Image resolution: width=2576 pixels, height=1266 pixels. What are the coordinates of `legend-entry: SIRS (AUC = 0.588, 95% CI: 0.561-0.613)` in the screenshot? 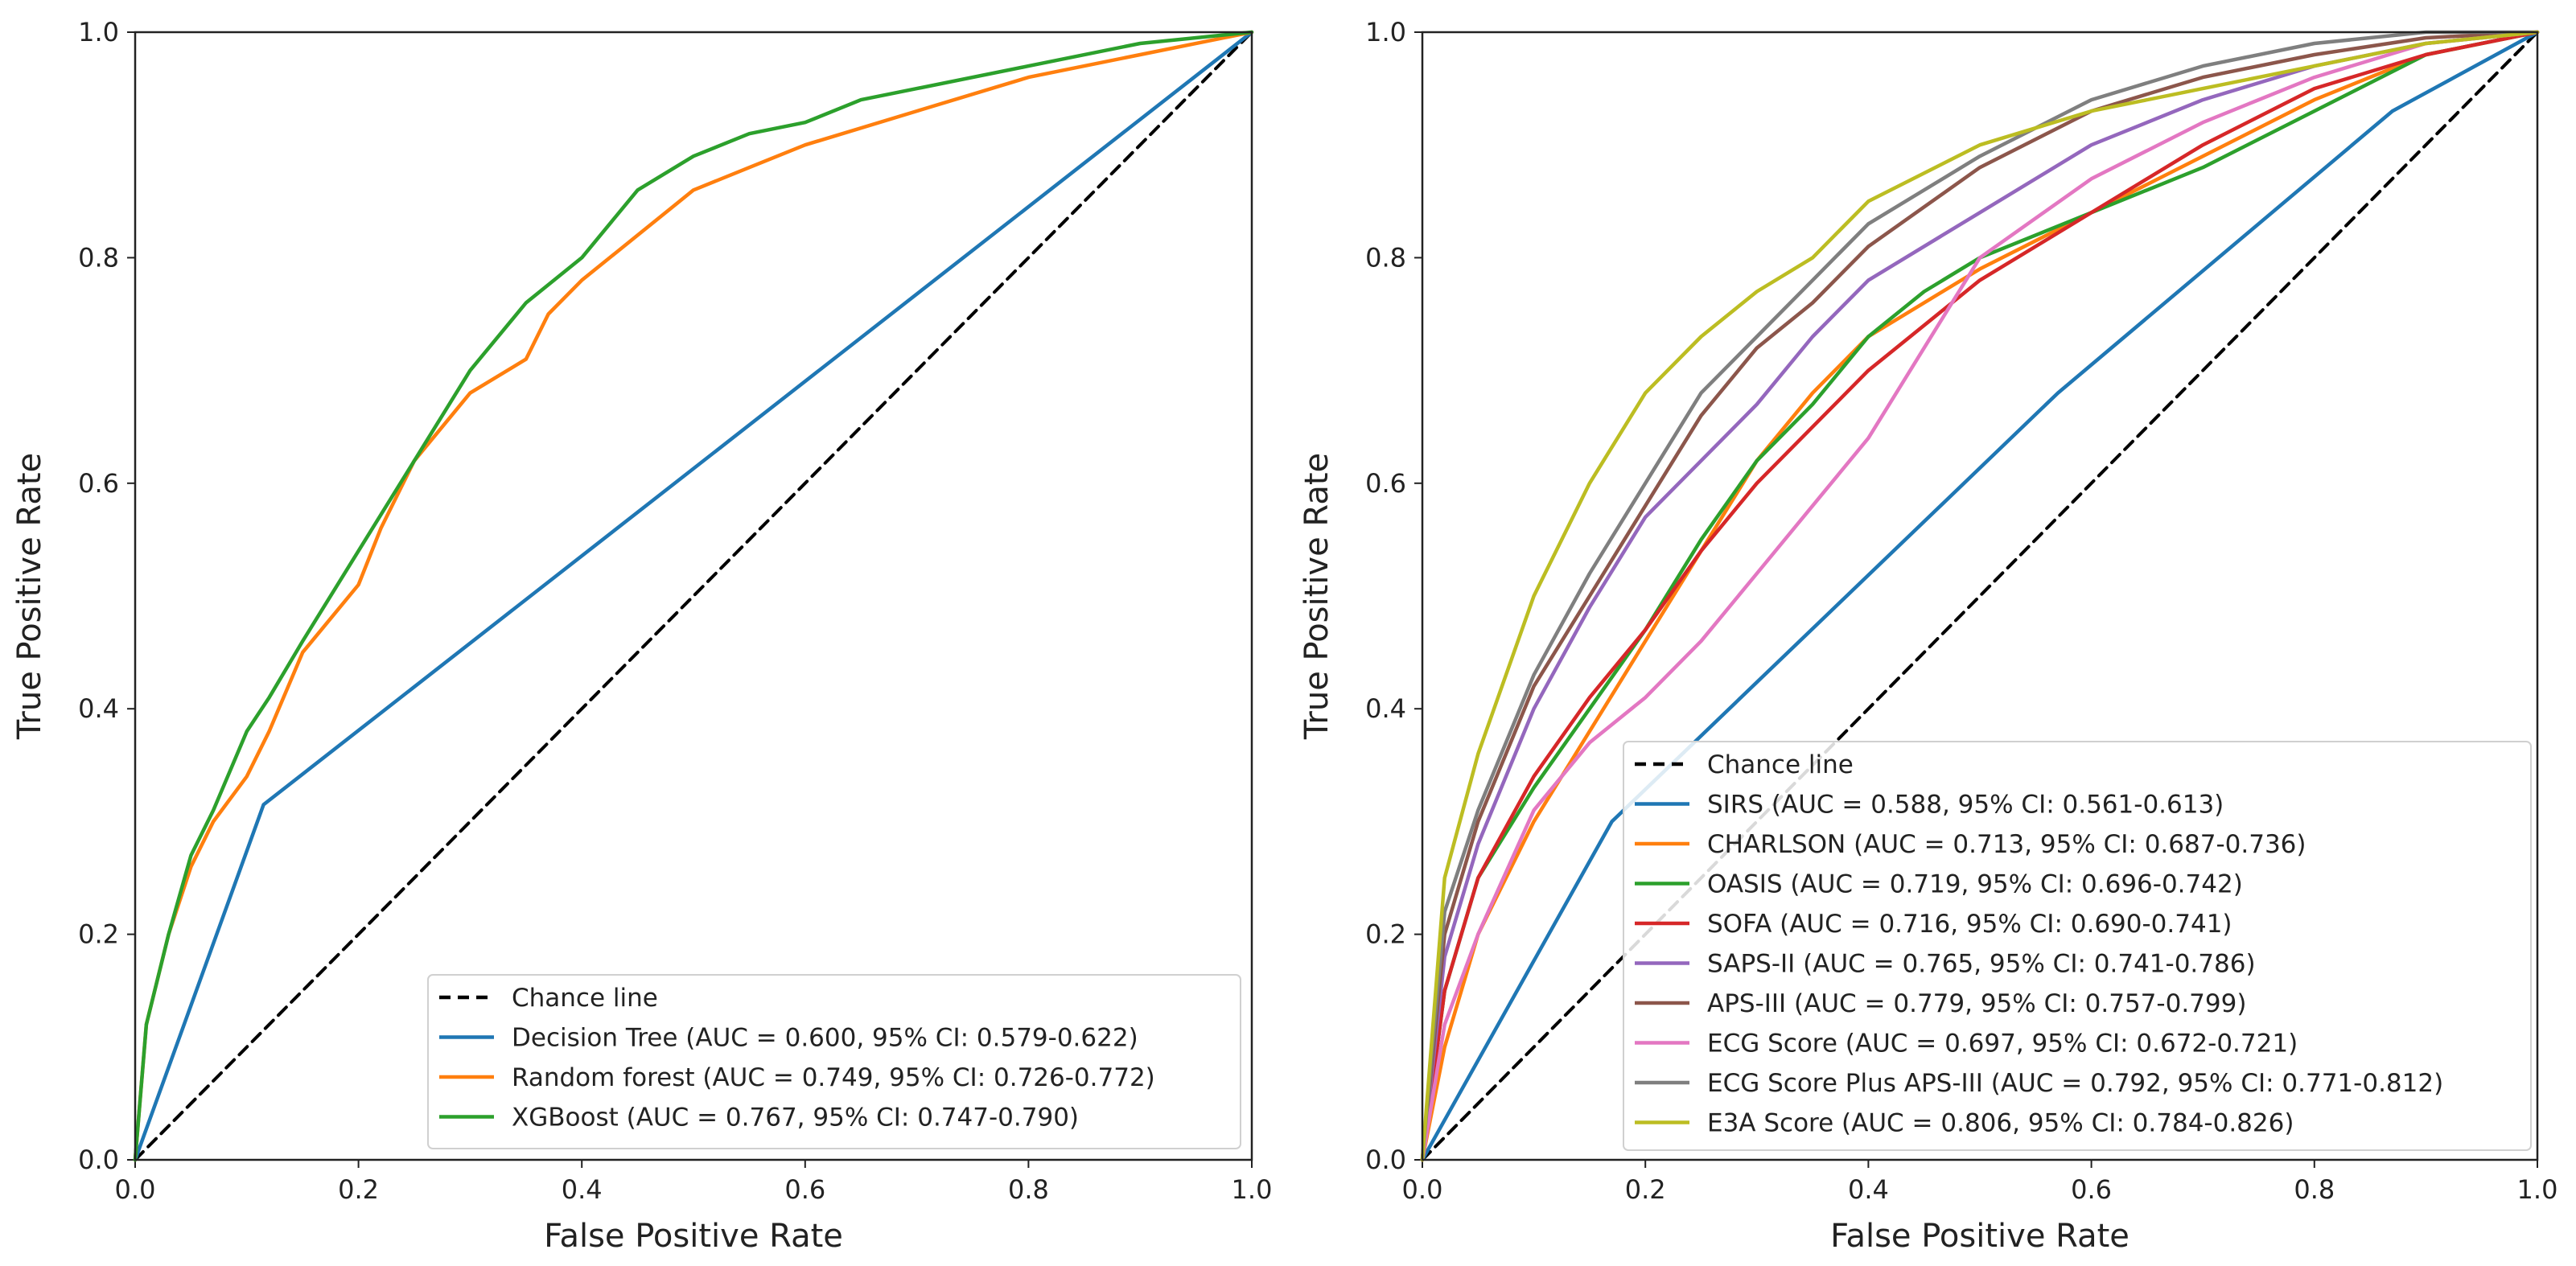 It's located at (1965, 805).